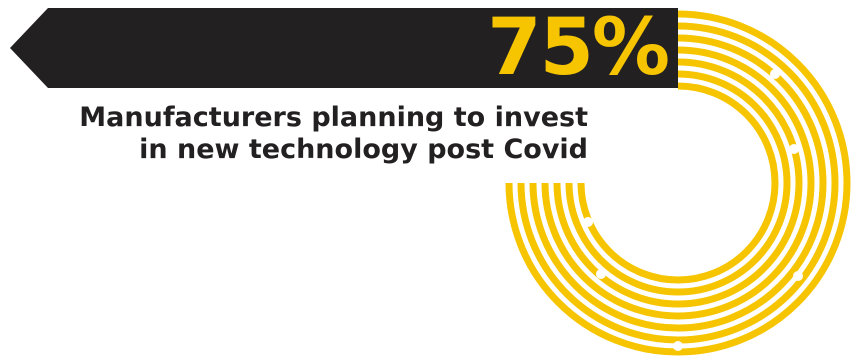 The image size is (866, 356). I want to click on stat-description-line-2: in new technology post Covid, so click(363, 149).